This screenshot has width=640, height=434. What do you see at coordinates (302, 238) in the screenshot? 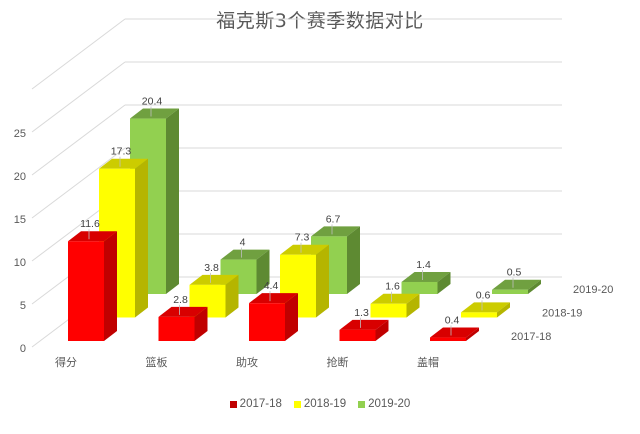
I see `data-label: 7.3` at bounding box center [302, 238].